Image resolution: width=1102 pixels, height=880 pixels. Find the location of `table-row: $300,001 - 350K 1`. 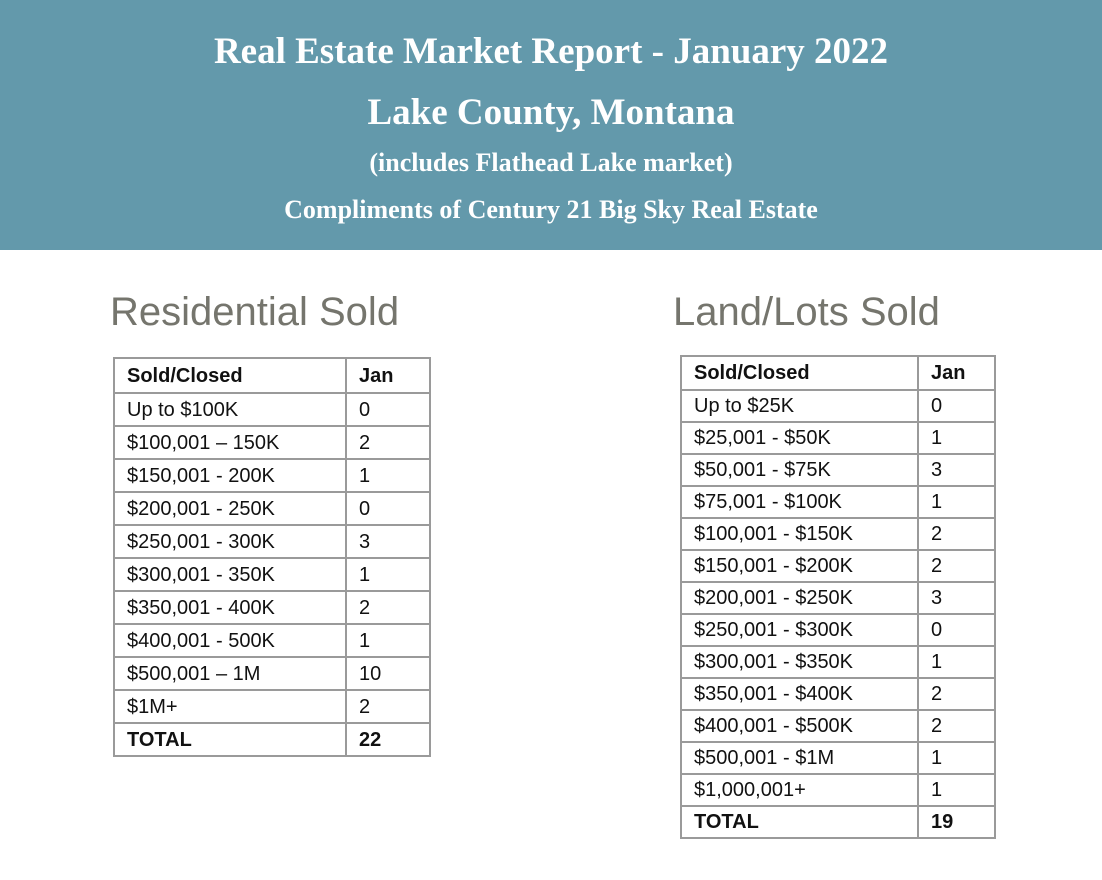

table-row: $300,001 - 350K 1 is located at coordinates (272, 574).